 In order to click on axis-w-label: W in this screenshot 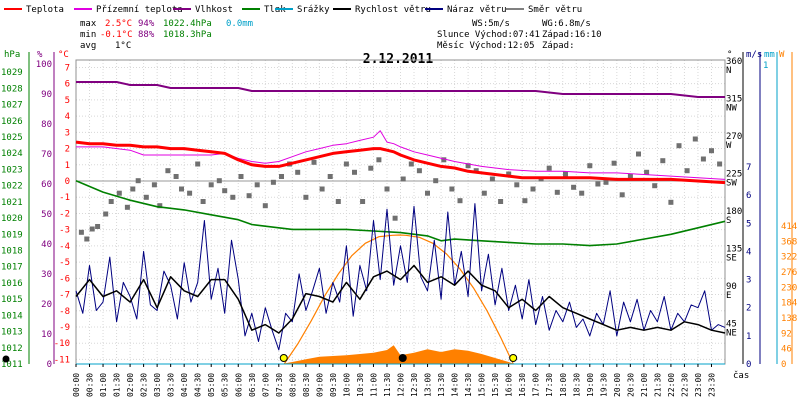, I will do `click(782, 55)`.